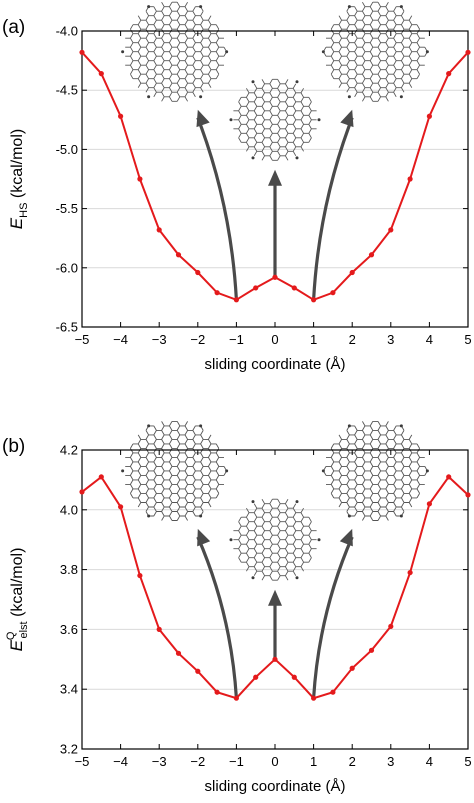  I want to click on molecule-right, so click(375, 51).